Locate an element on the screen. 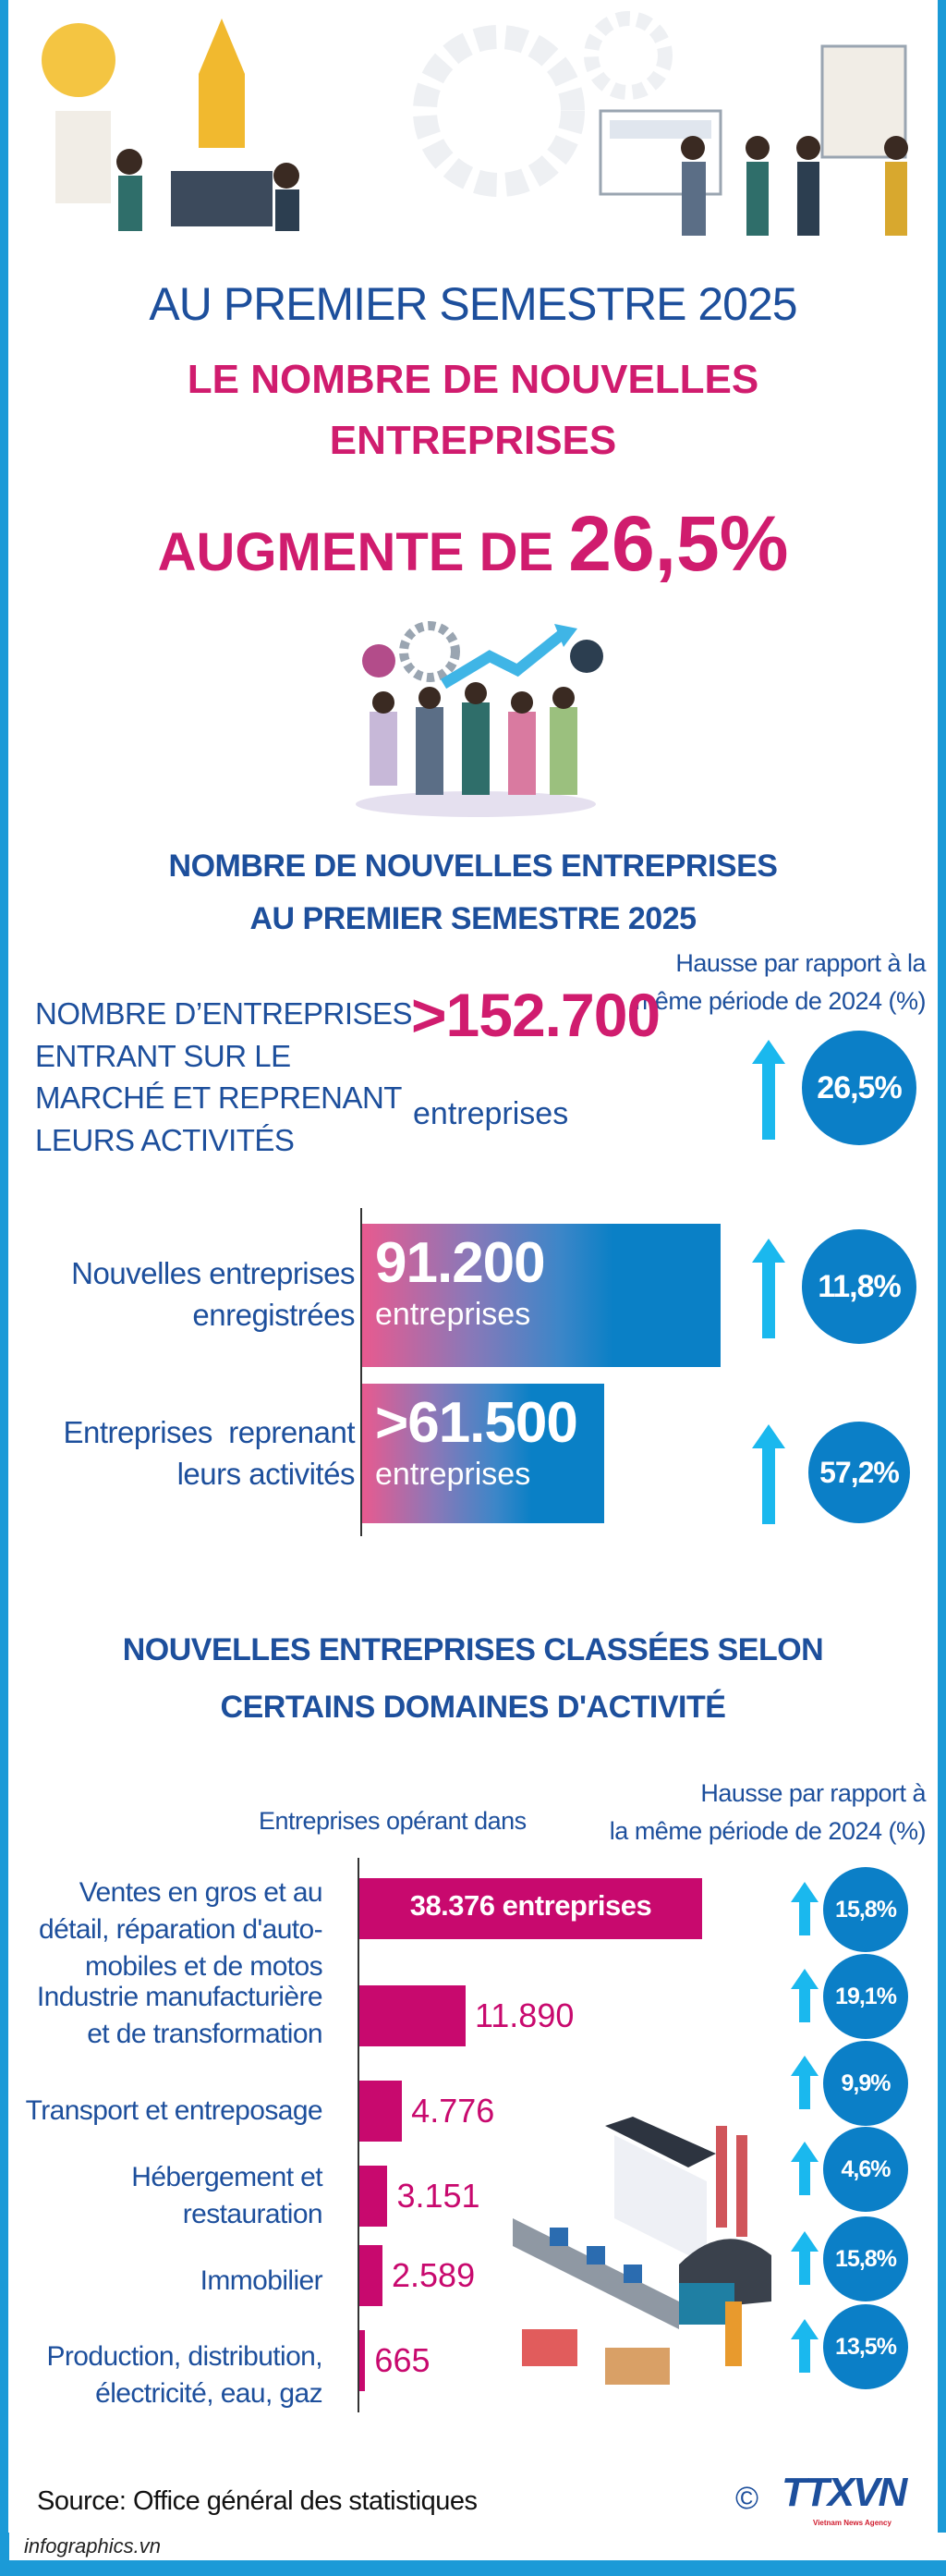  growth-badge: 57,2% is located at coordinates (859, 1472).